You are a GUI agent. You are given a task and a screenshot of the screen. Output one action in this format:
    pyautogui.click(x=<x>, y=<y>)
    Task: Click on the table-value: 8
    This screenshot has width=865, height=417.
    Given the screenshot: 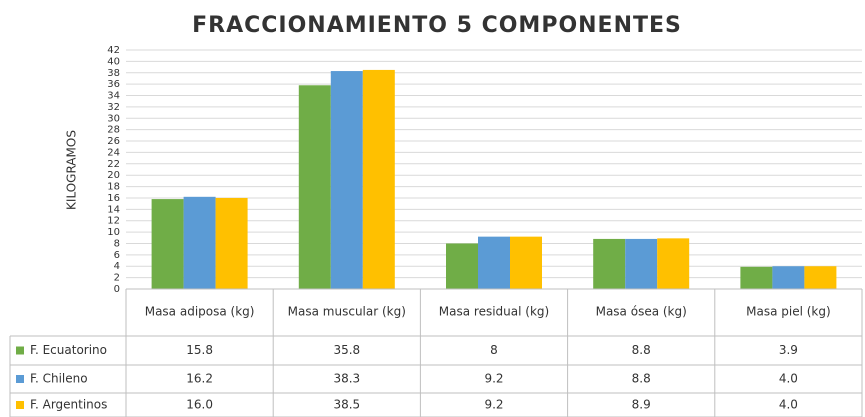 What is the action you would take?
    pyautogui.click(x=494, y=350)
    